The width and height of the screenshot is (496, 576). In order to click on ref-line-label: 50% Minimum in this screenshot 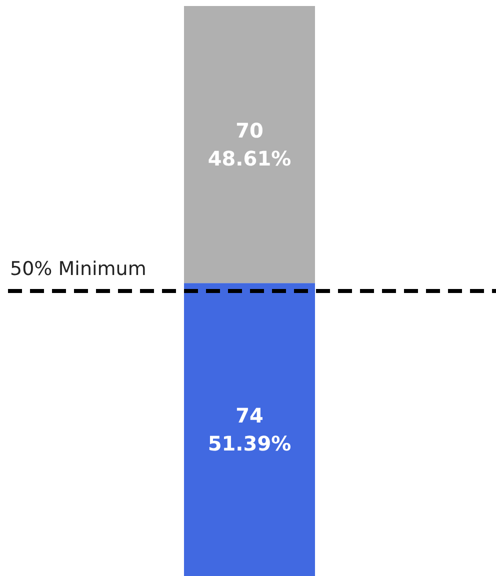, I will do `click(78, 269)`.